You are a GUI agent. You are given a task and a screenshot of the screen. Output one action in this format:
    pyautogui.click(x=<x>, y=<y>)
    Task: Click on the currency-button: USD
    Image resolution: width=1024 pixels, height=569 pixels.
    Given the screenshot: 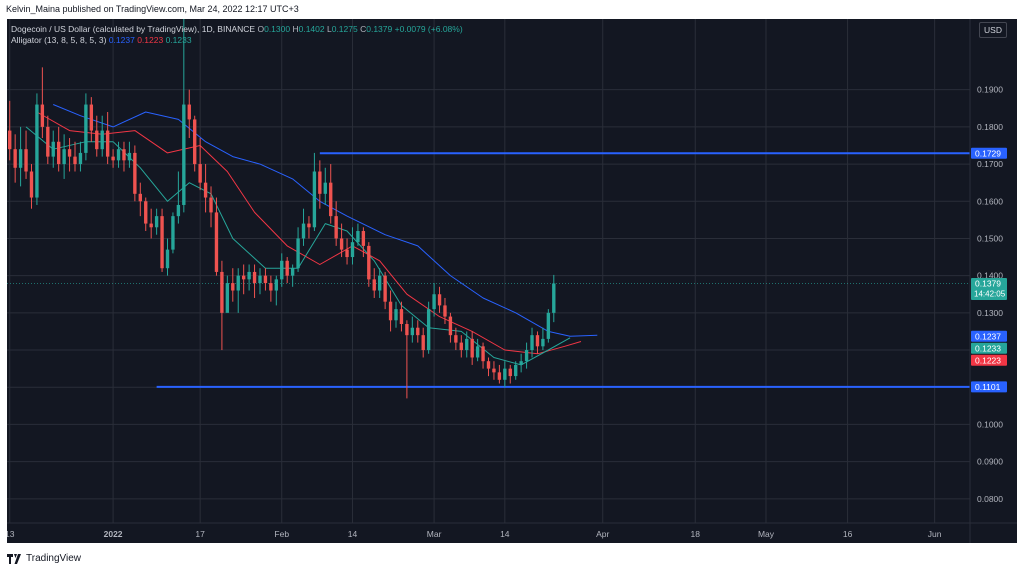 What is the action you would take?
    pyautogui.click(x=993, y=30)
    